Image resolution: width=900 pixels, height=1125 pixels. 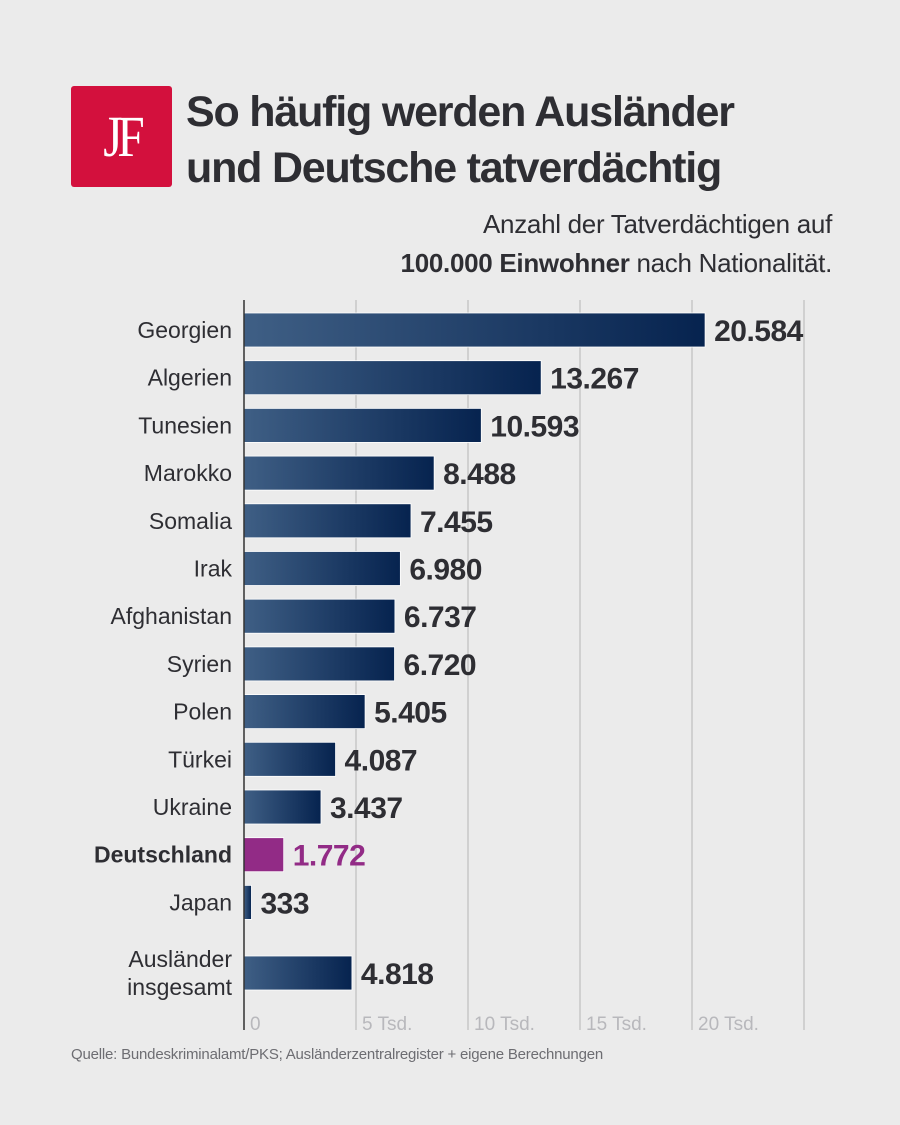 What do you see at coordinates (440, 665) in the screenshot?
I see `value-label: 6.720` at bounding box center [440, 665].